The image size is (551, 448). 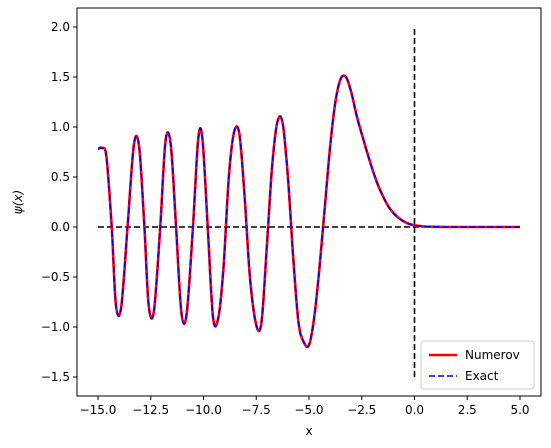 I want to click on legend-box, so click(x=477, y=365).